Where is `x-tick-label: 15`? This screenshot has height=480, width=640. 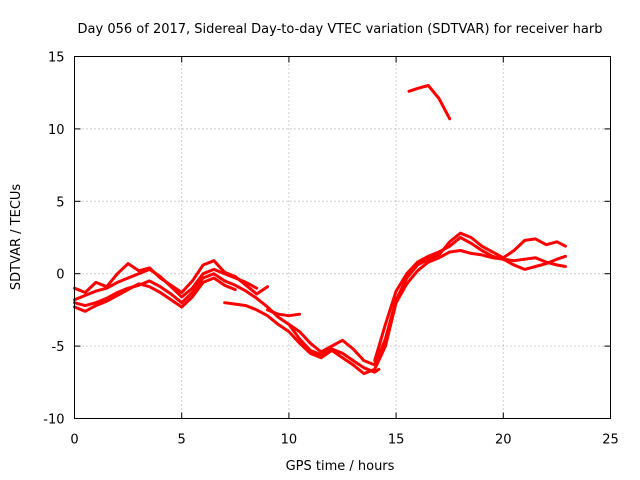 x-tick-label: 15 is located at coordinates (396, 440).